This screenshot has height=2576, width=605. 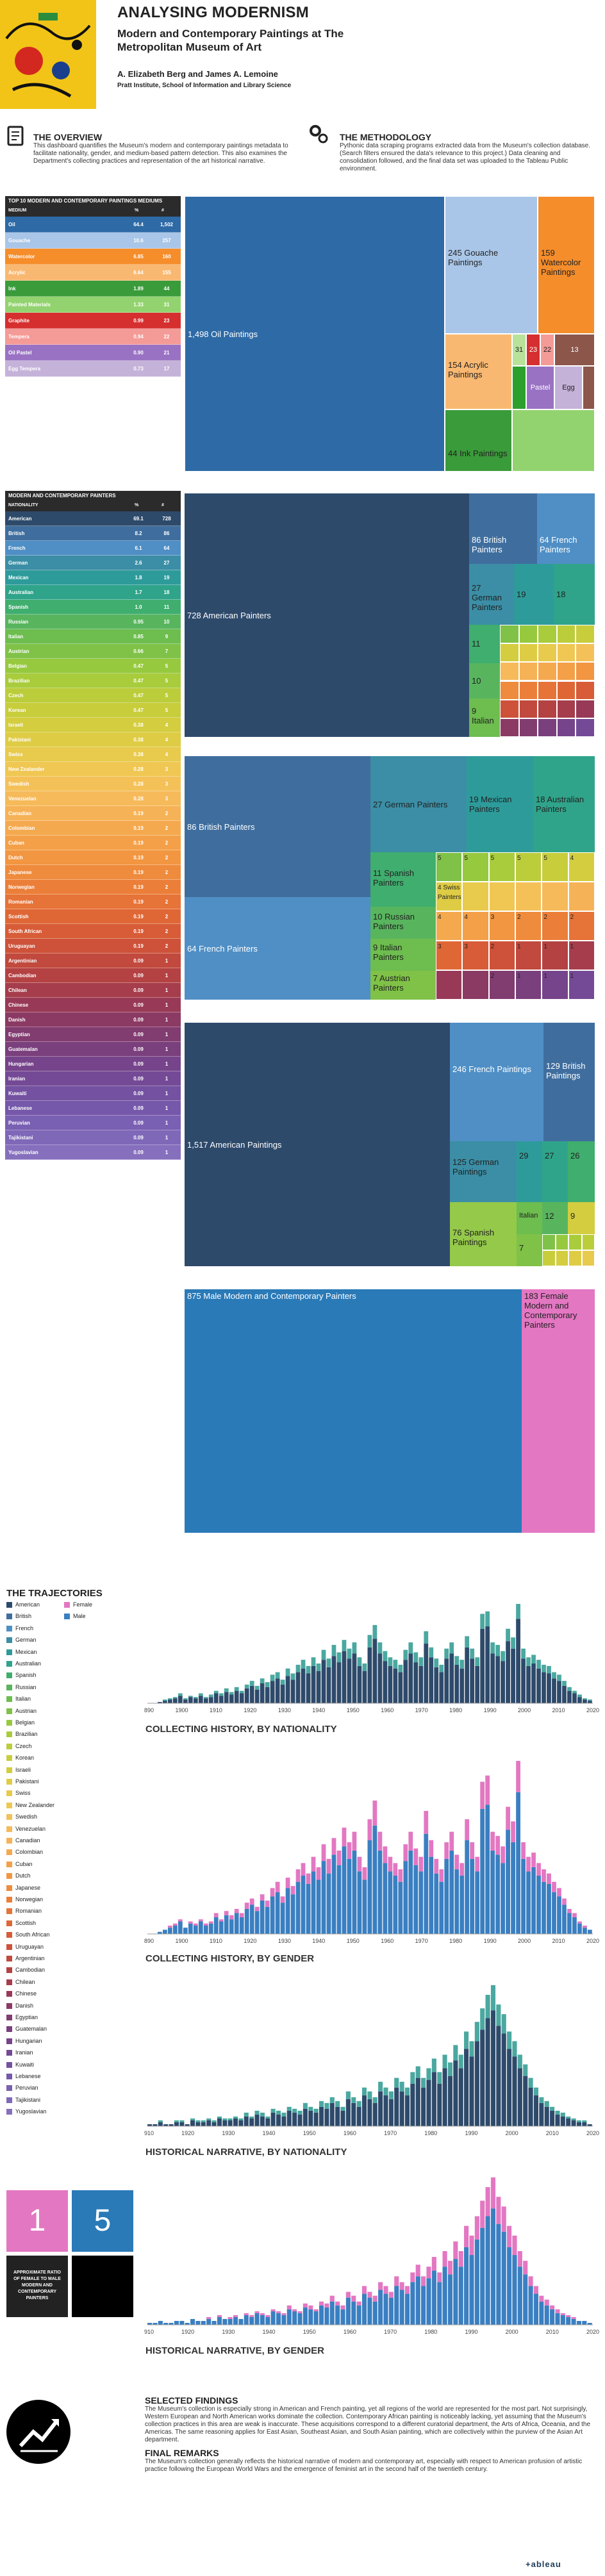 What do you see at coordinates (138, 288) in the screenshot?
I see `mediums-cell-pct: 1.89` at bounding box center [138, 288].